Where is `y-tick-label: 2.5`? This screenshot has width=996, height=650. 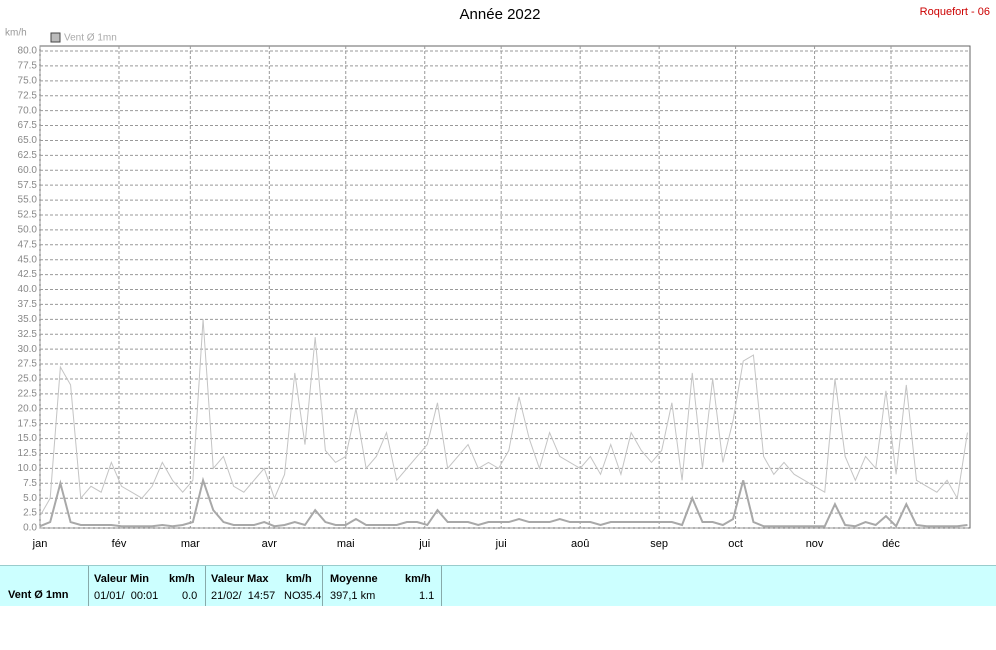 y-tick-label: 2.5 is located at coordinates (30, 513).